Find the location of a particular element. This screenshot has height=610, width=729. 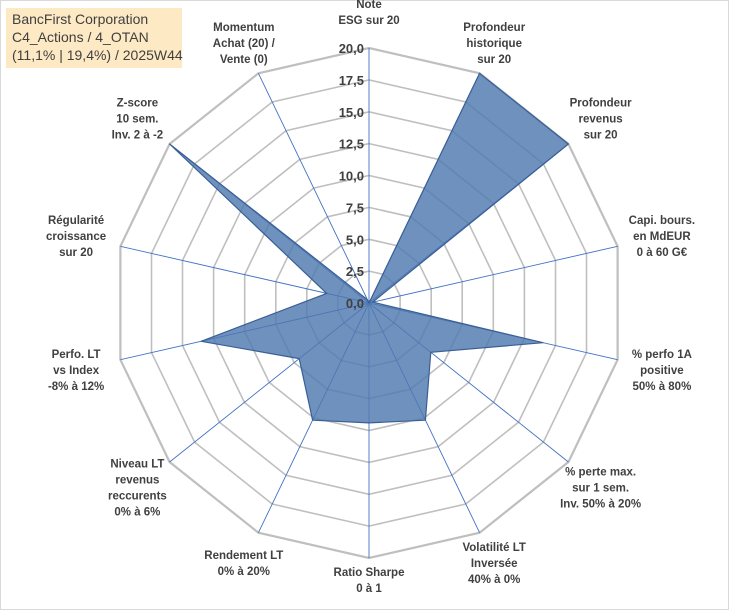

radar-tick-labels: 0,0 2,5 5,0 7,5 10,0 12,5 15,0 17,5 20,0 is located at coordinates (351, 176).